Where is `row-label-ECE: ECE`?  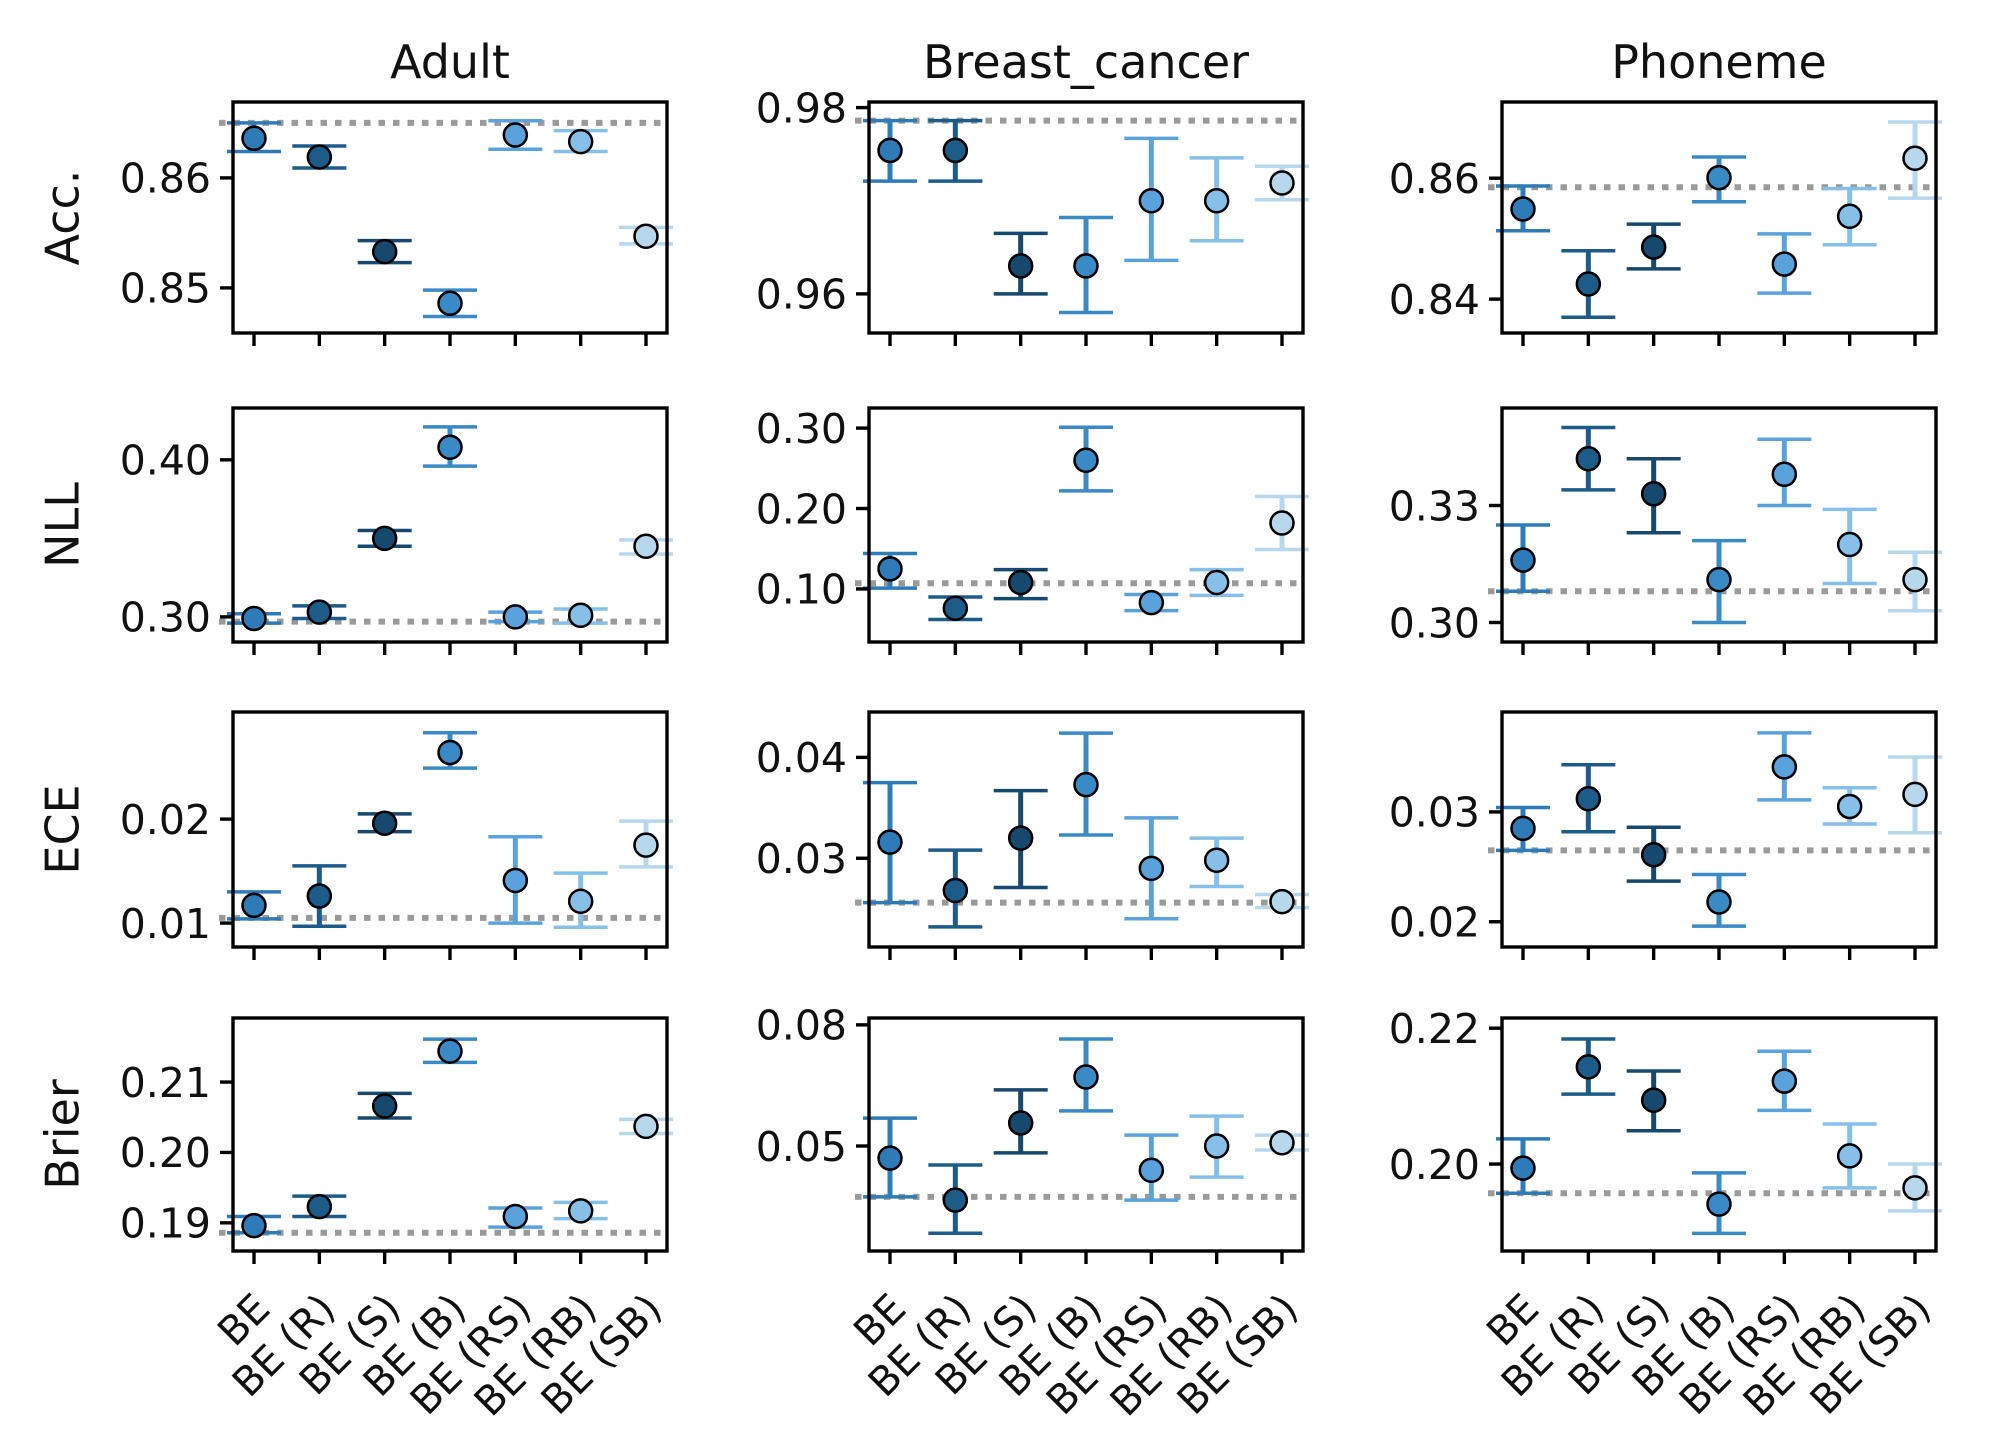
row-label-ECE: ECE is located at coordinates (63, 829).